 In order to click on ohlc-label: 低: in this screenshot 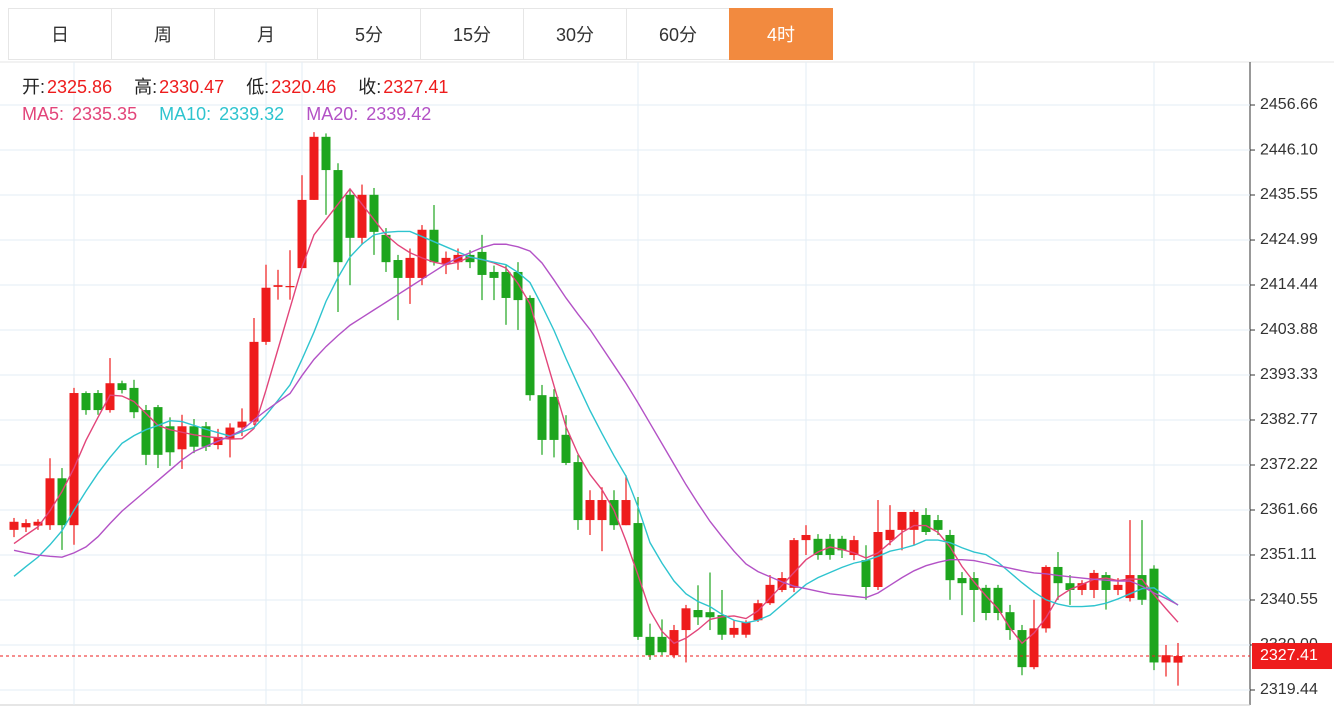, I will do `click(258, 87)`.